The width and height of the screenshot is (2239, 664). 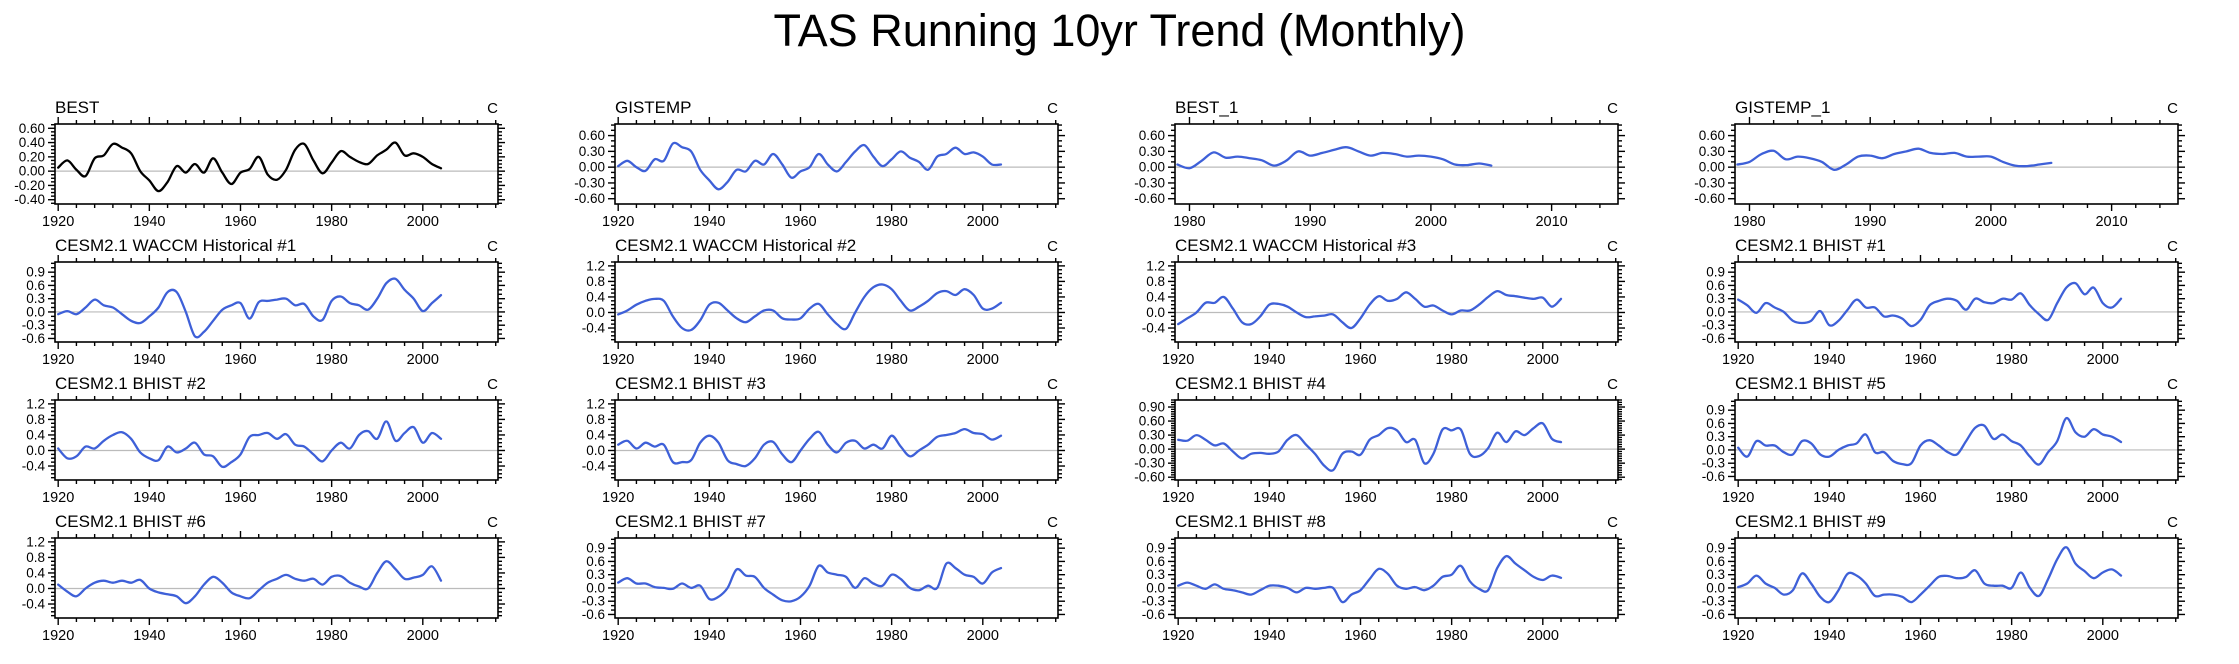 What do you see at coordinates (1810, 245) in the screenshot?
I see `panel-title: CESM2.1 BHIST #1` at bounding box center [1810, 245].